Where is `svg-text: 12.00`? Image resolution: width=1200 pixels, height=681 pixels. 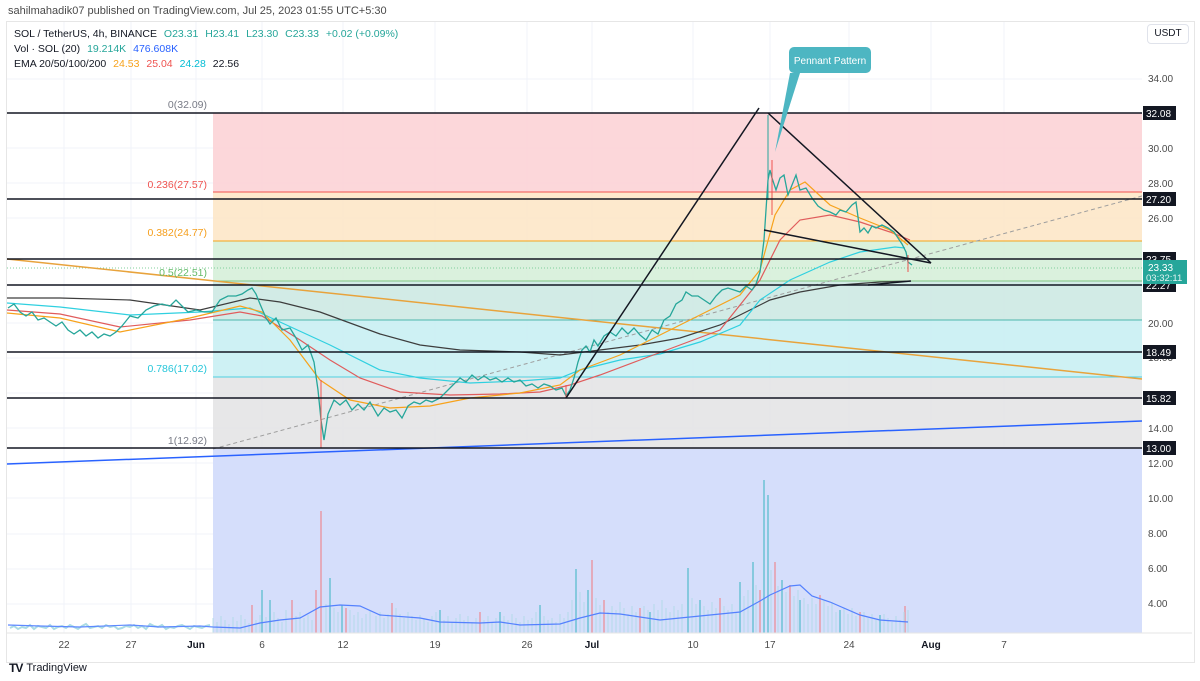
svg-text: 12.00 is located at coordinates (1160, 464).